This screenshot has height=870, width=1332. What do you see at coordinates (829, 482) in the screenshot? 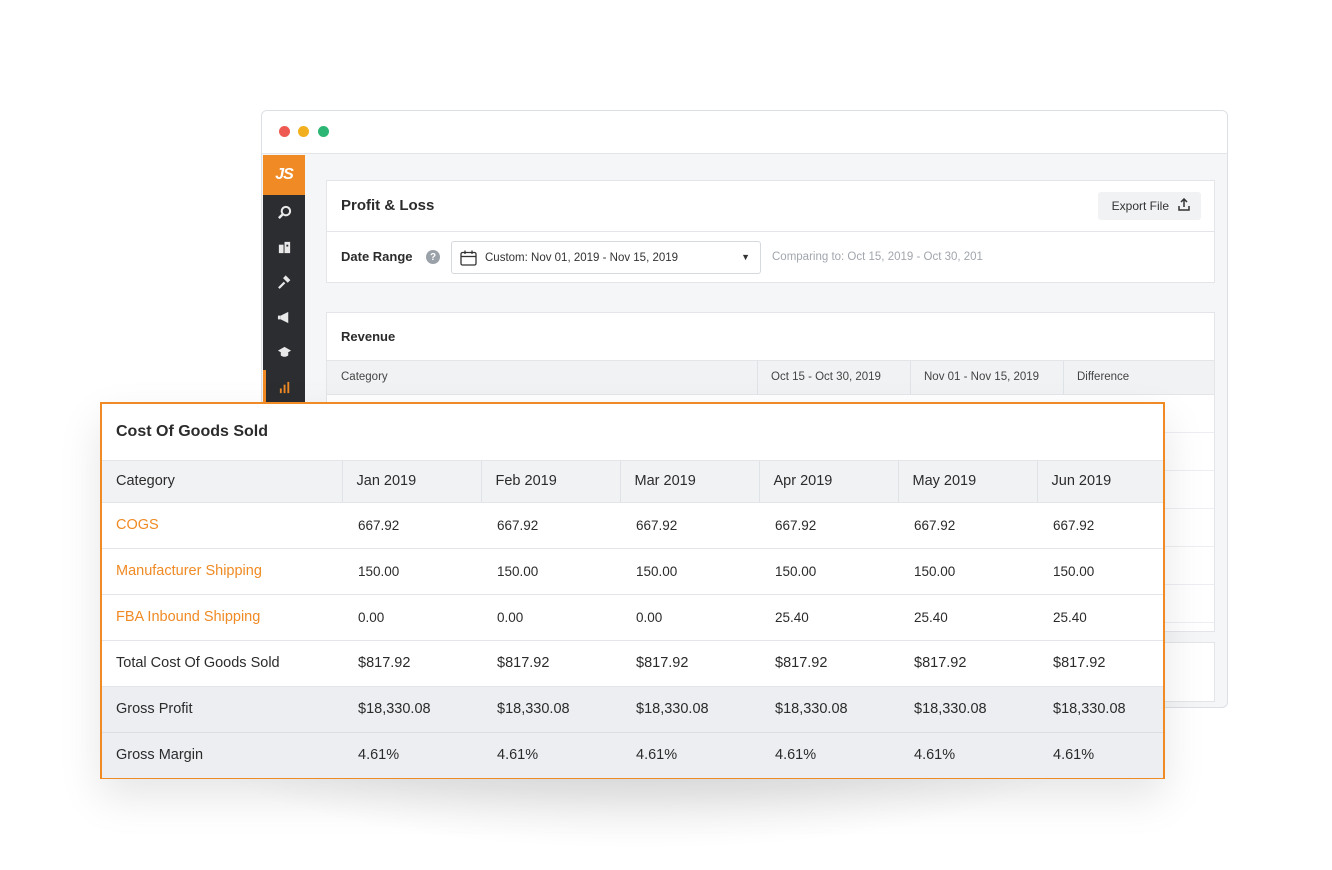
I see `cogs-col-month: Apr 2019` at bounding box center [829, 482].